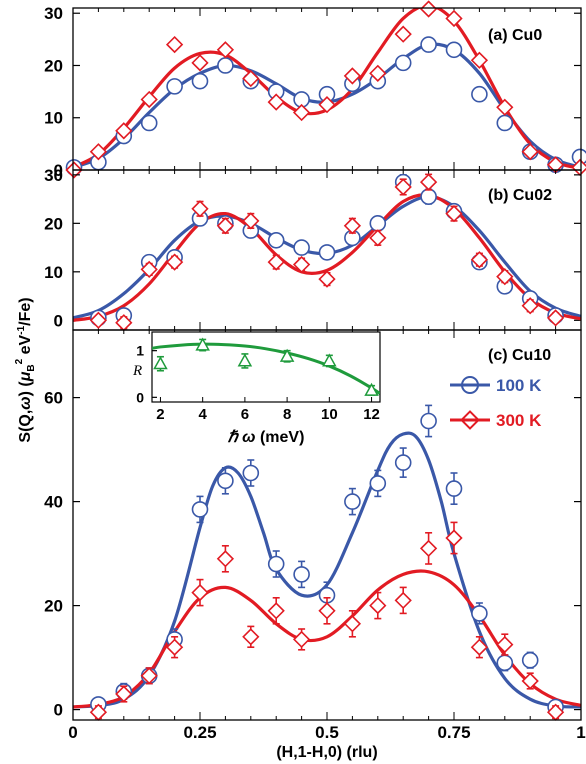 Image resolution: width=586 pixels, height=764 pixels. What do you see at coordinates (519, 420) in the screenshot?
I see `legend-red-label: 300 K` at bounding box center [519, 420].